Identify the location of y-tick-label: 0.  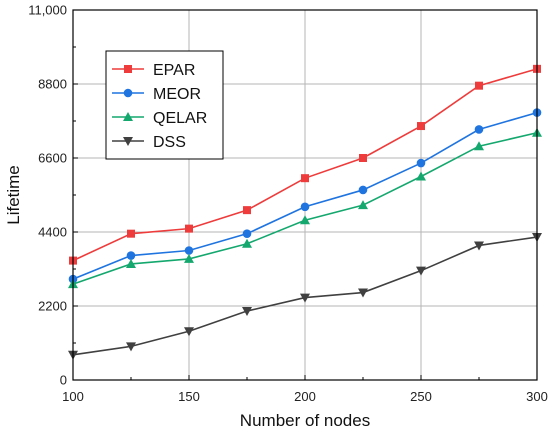
(63, 380).